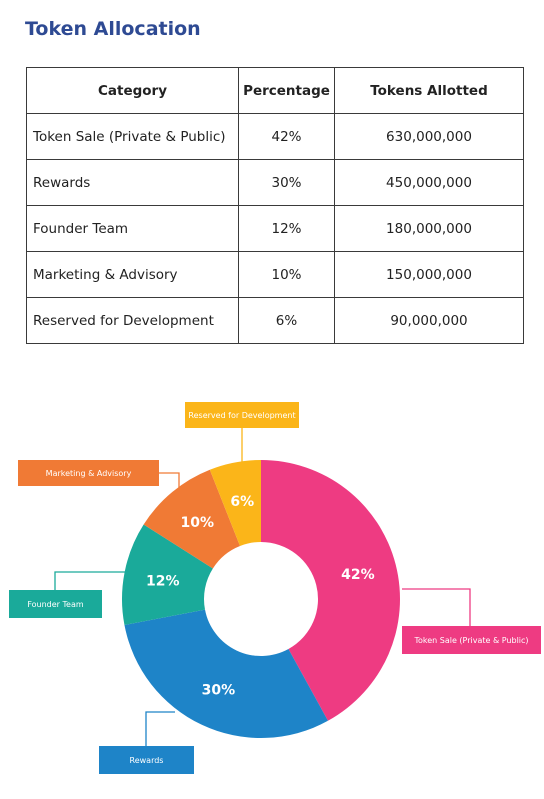 Image resolution: width=544 pixels, height=799 pixels. Describe the element at coordinates (163, 581) in the screenshot. I see `donut-label-founder-team: 12%` at that location.